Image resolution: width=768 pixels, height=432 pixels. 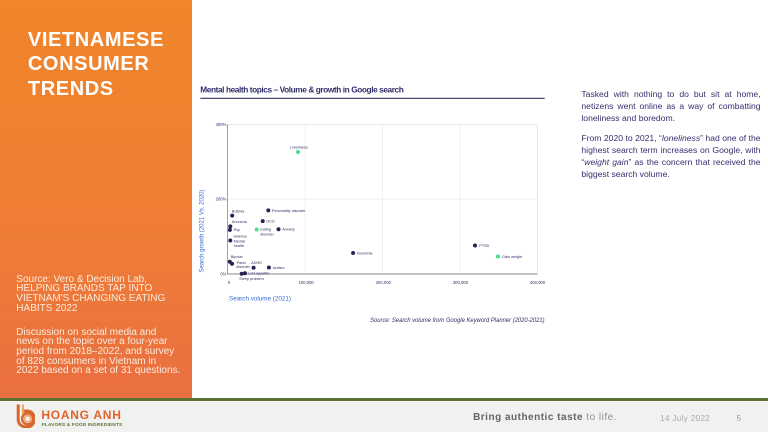 I want to click on svg-text: 300,000, so click(x=461, y=282).